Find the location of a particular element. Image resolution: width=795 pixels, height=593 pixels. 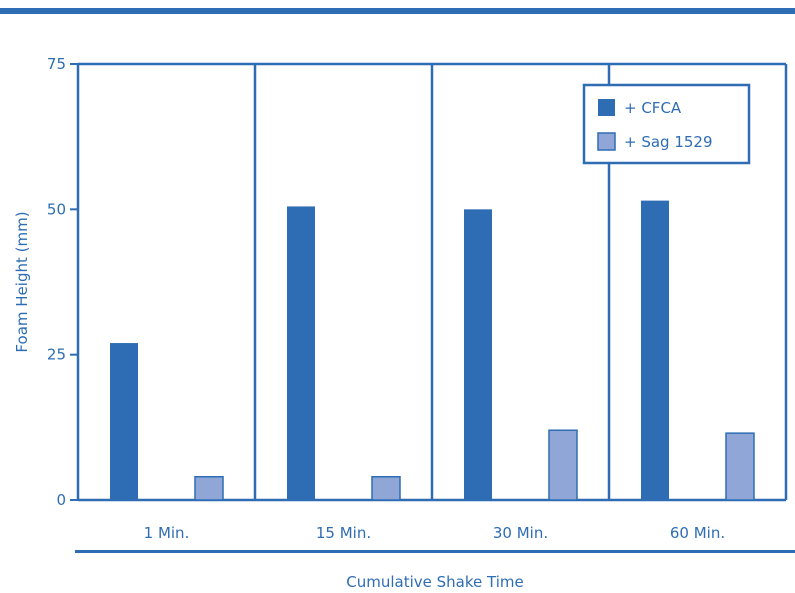

legend-swatch-cfca is located at coordinates (606, 107).